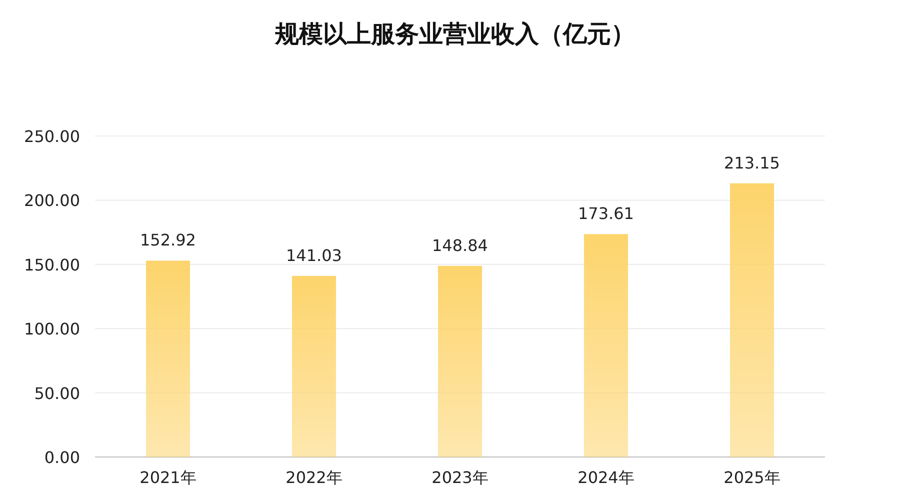  What do you see at coordinates (460, 477) in the screenshot?
I see `x-tick-label: 2023年` at bounding box center [460, 477].